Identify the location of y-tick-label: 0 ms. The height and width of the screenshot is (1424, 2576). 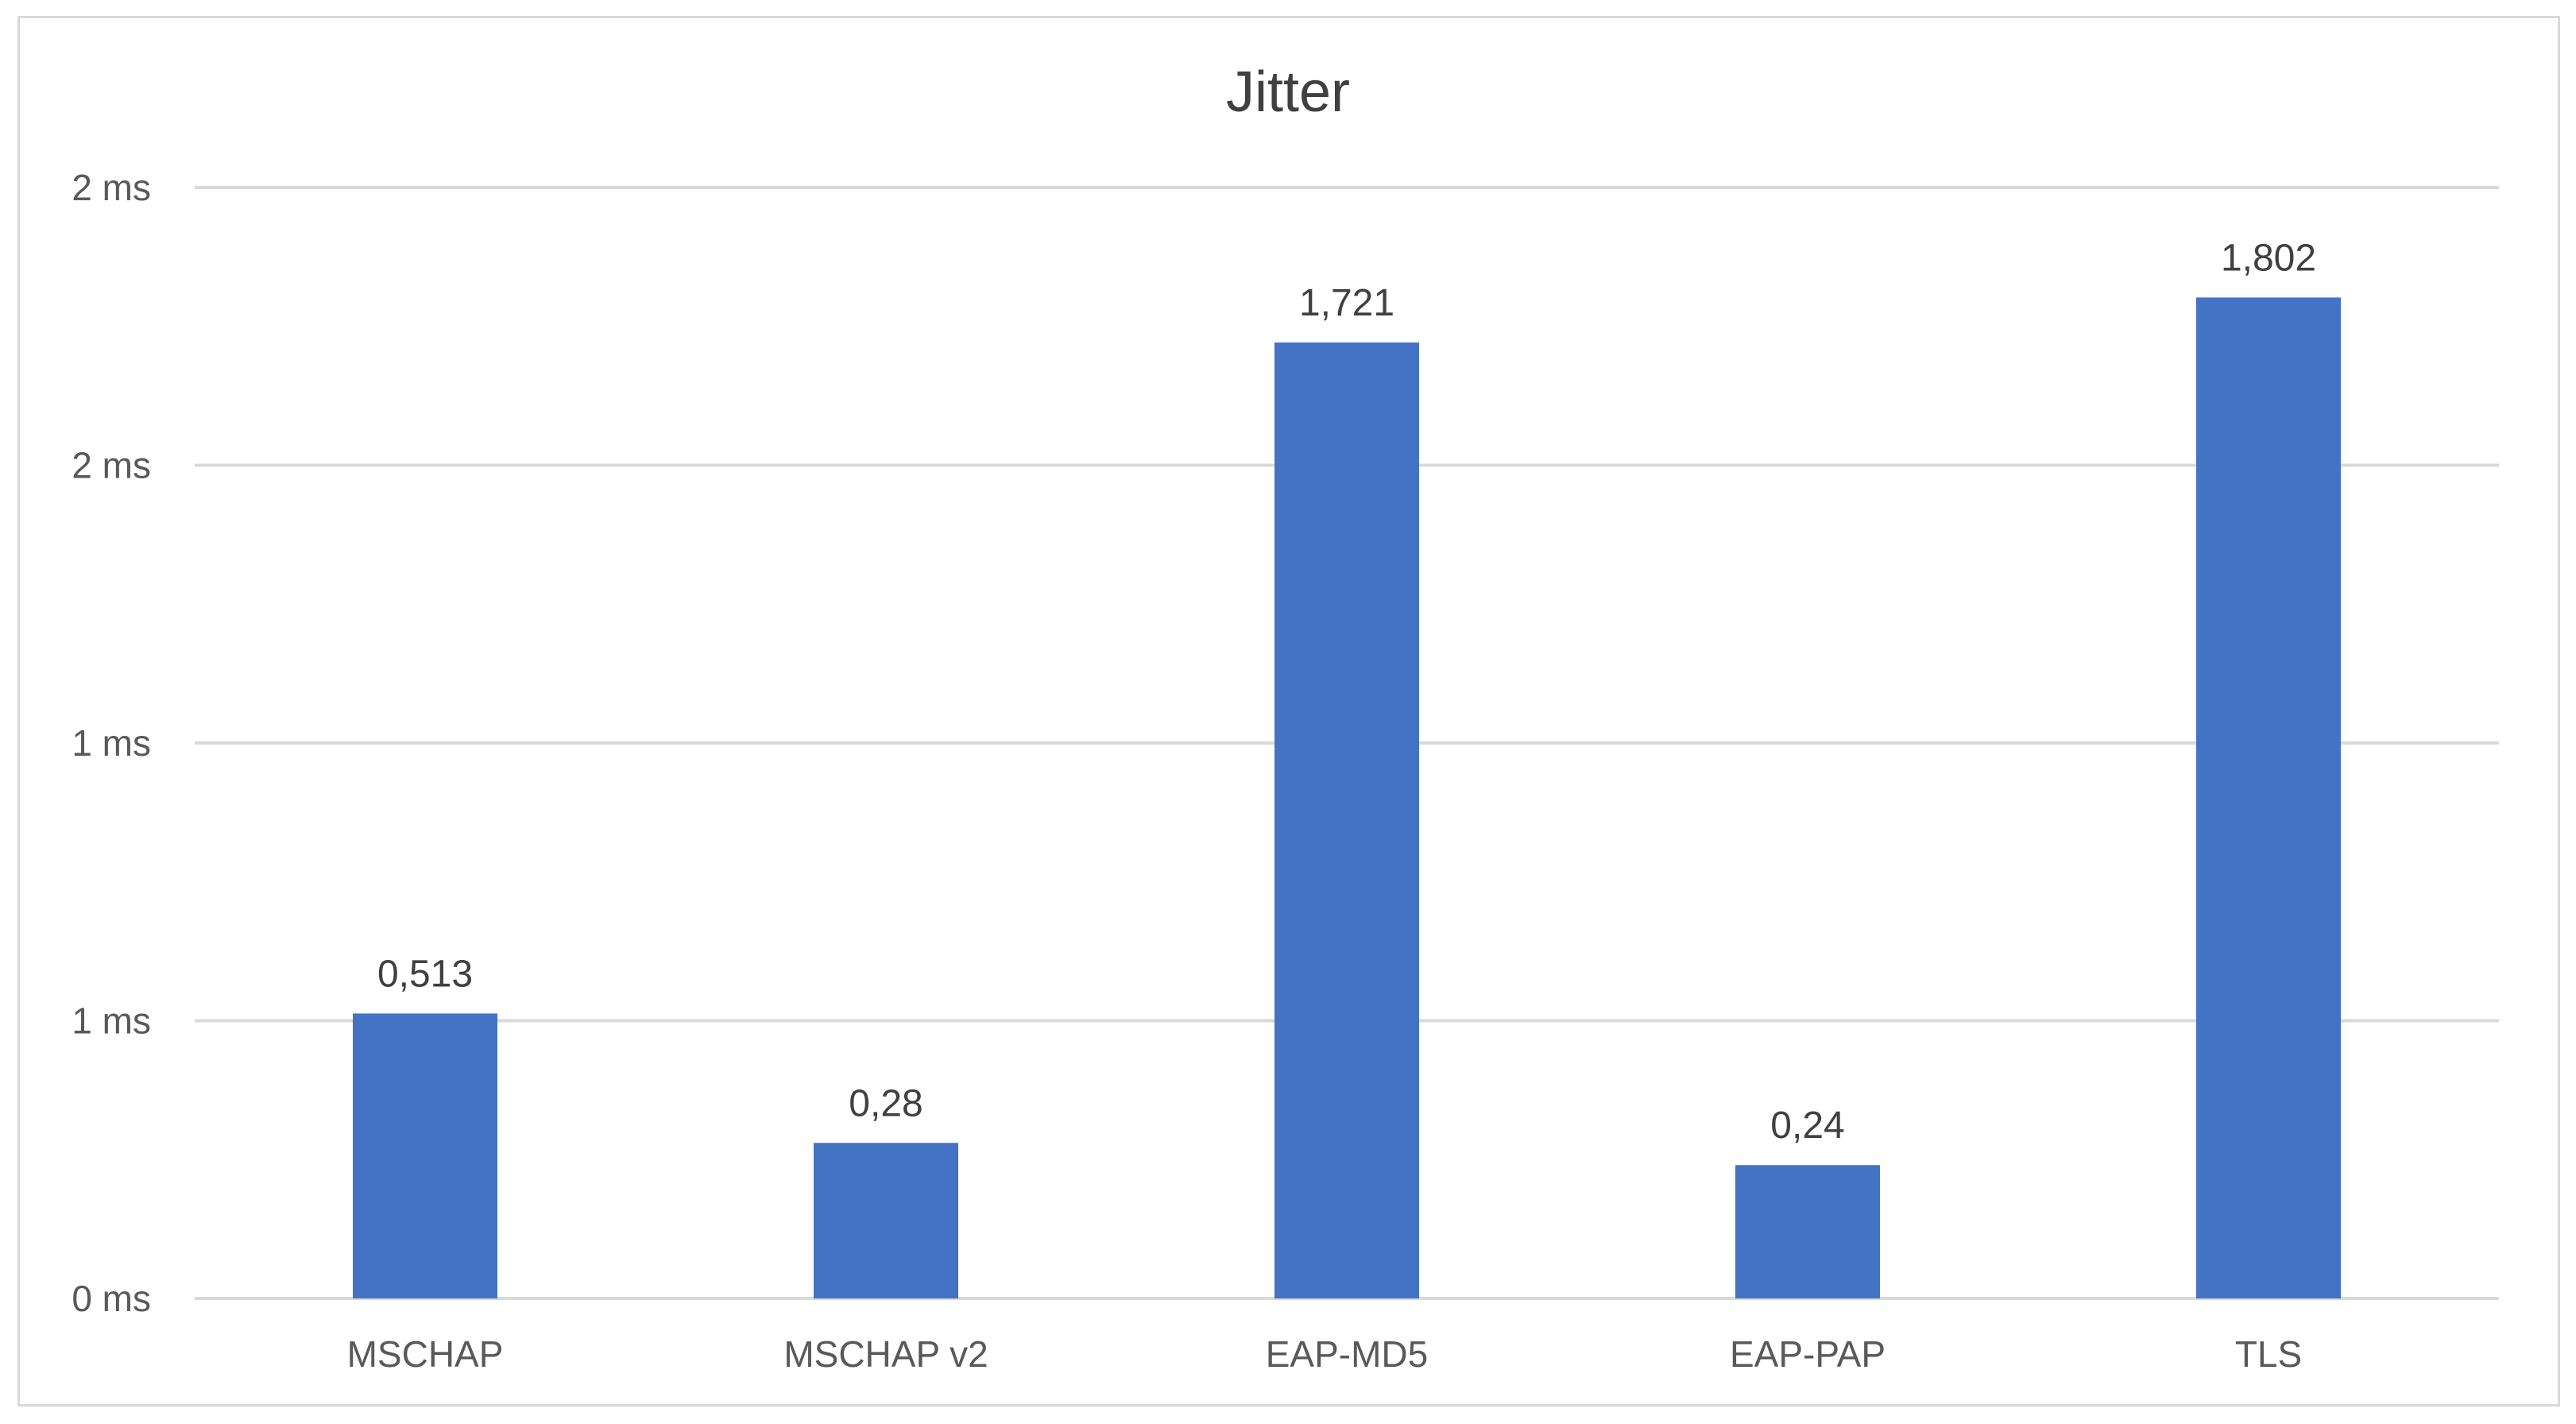
(112, 1298).